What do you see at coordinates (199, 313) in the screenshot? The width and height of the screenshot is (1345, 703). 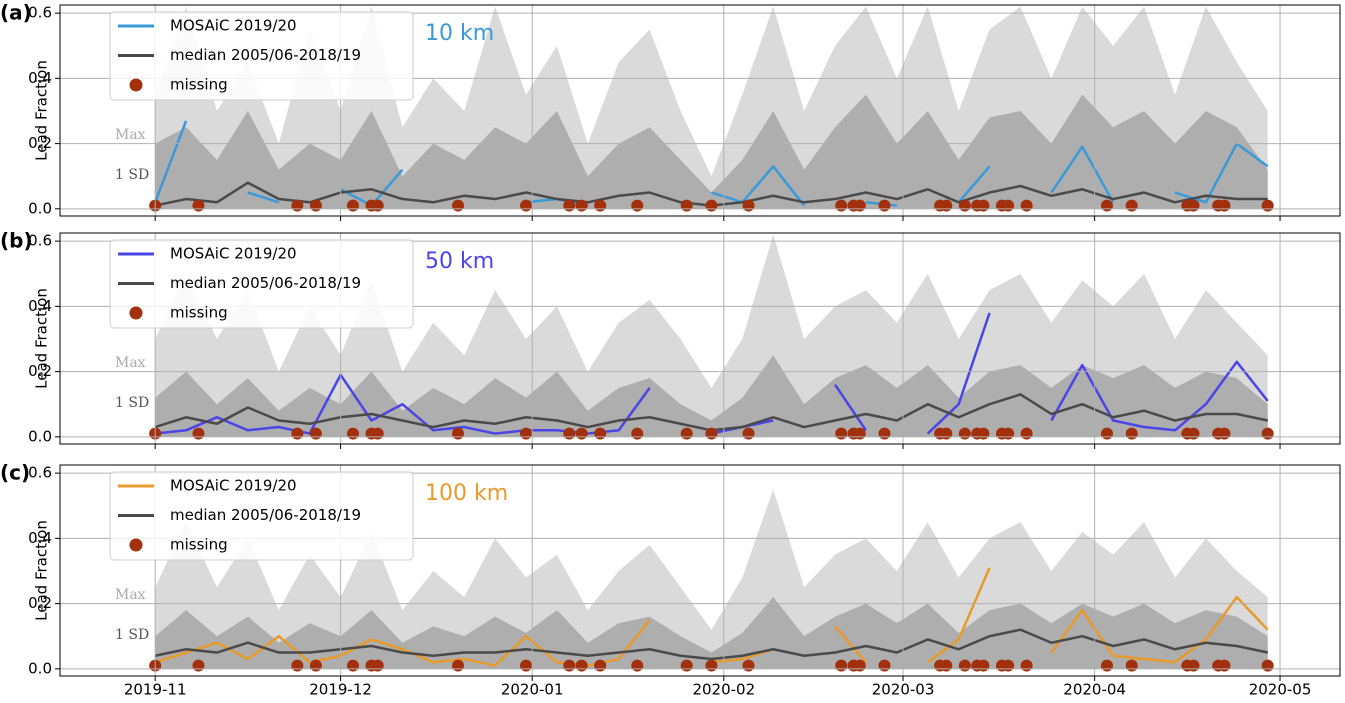 I see `legend-label: missing` at bounding box center [199, 313].